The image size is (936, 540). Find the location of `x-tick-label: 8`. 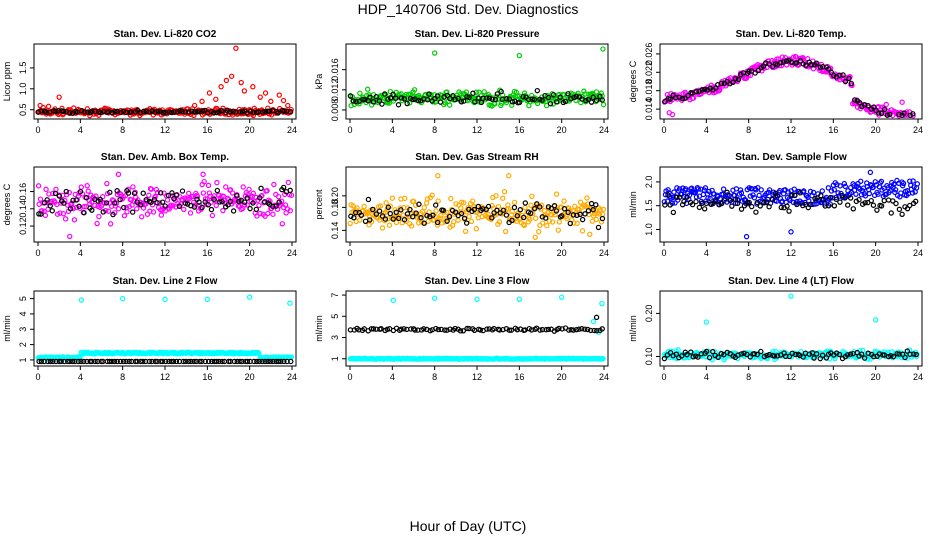

x-tick-label: 8 is located at coordinates (748, 253).